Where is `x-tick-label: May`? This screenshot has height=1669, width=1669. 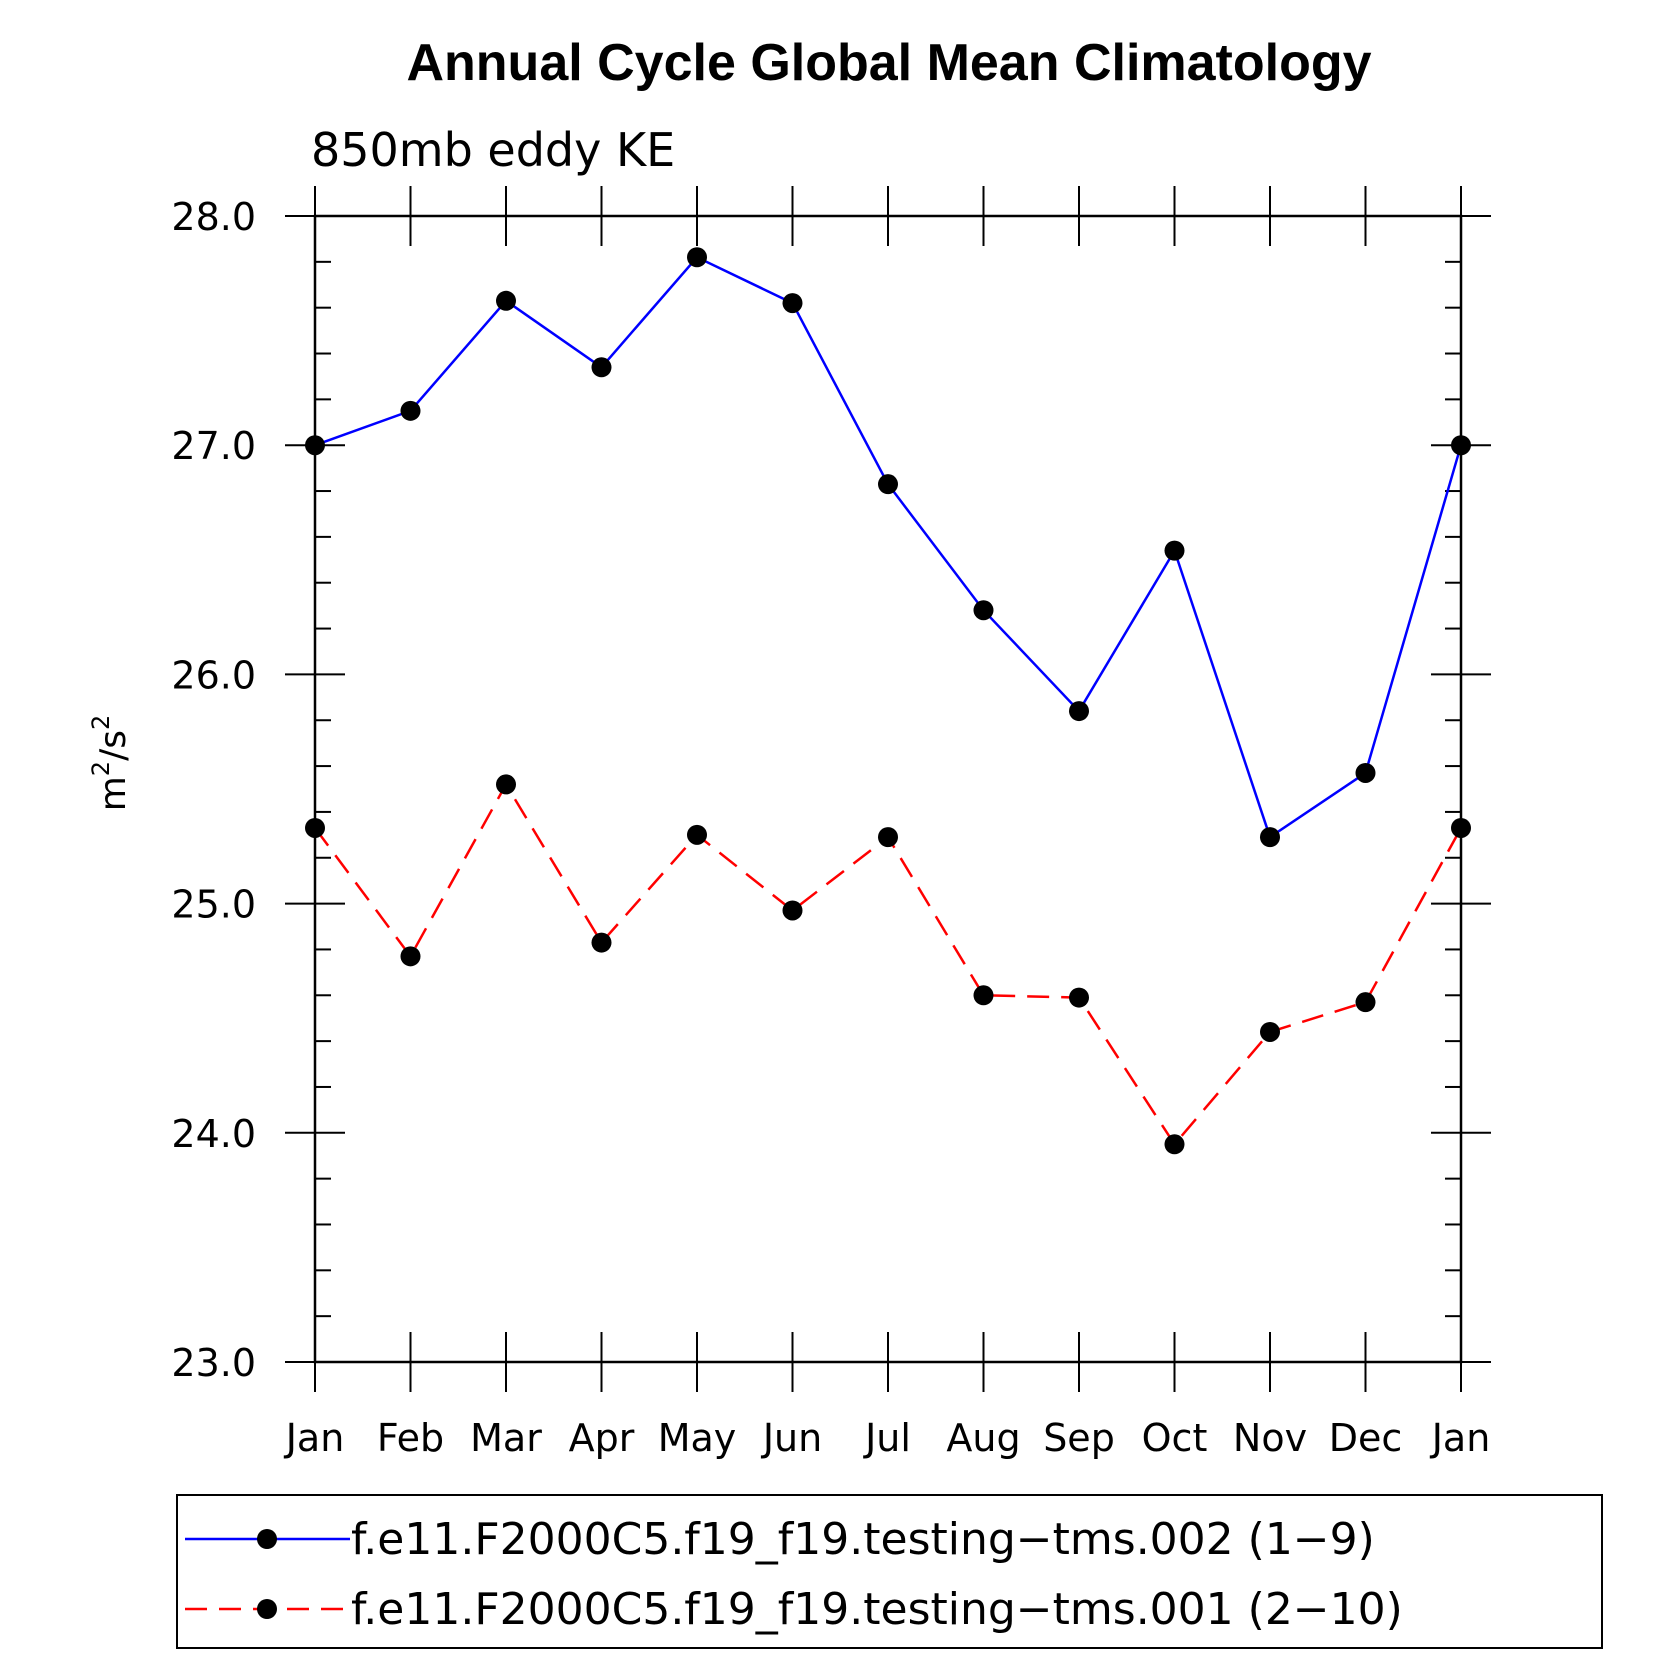 x-tick-label: May is located at coordinates (697, 1438).